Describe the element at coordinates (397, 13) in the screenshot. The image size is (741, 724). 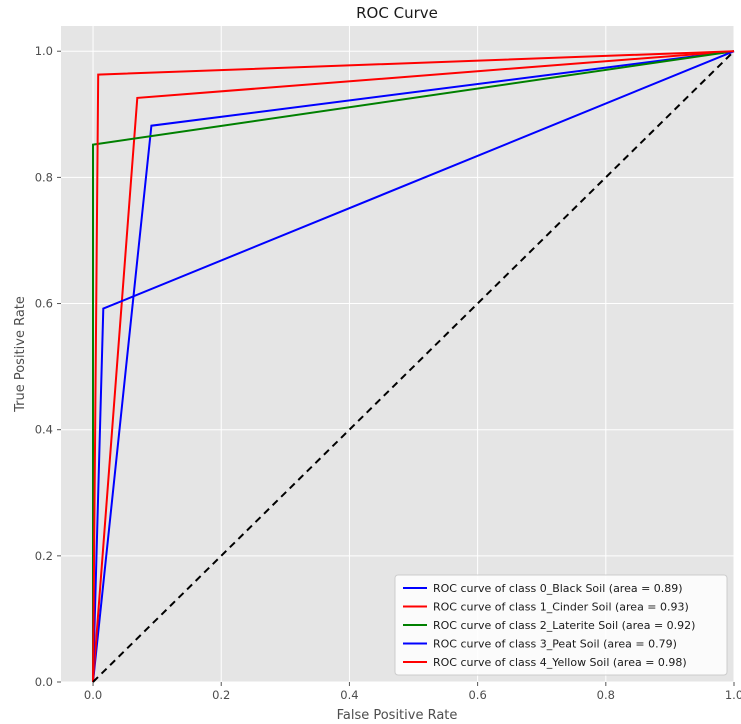
I see `chart-title: ROC Curve` at that location.